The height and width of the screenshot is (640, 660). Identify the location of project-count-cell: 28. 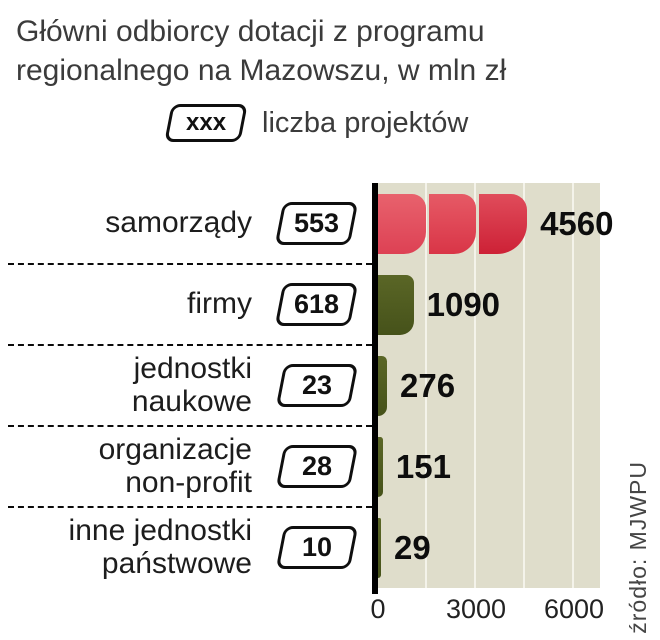
(317, 466).